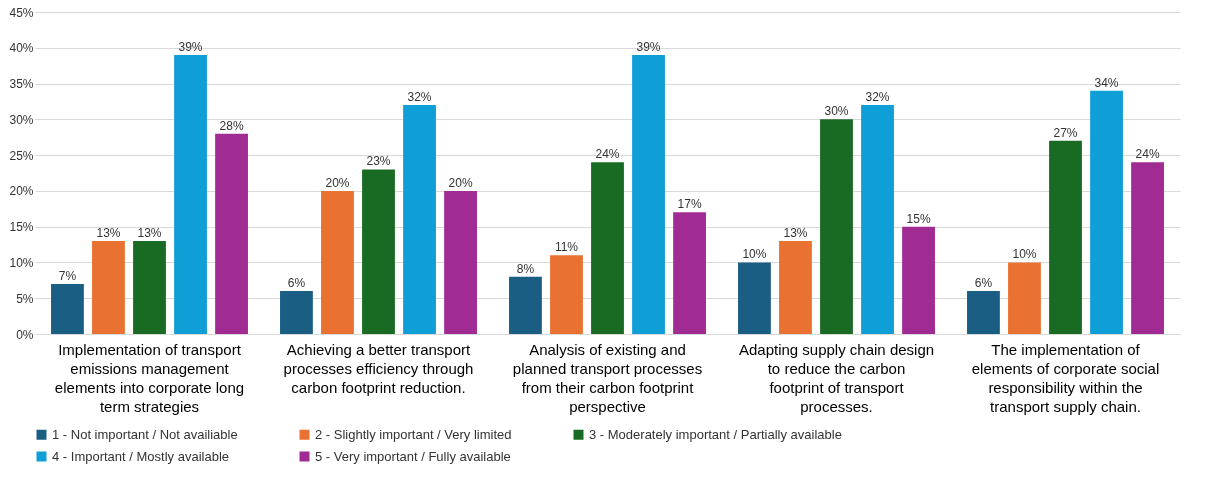 This screenshot has height=501, width=1207. I want to click on x-tick-label: Implementation of transport emissions management elements into corporate long term strategies, so click(149, 377).